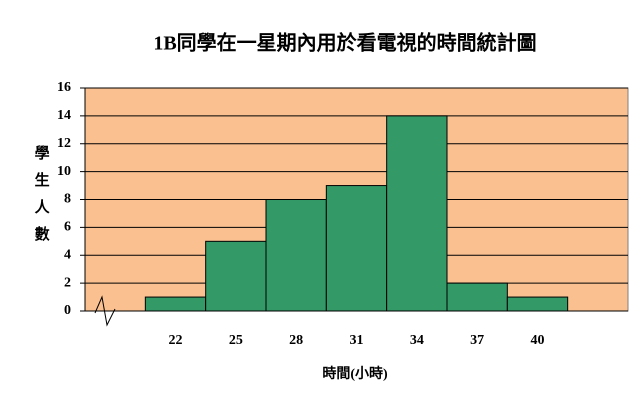 This screenshot has height=400, width=640. I want to click on chart-title: 1B同學在一星期內用於看電視的時間統計圖, so click(344, 43).